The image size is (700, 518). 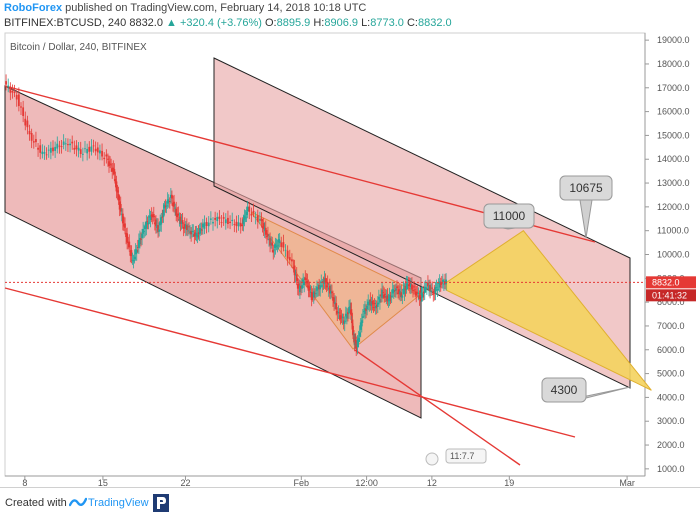 What do you see at coordinates (366, 482) in the screenshot?
I see `time-tick-label: 12:00` at bounding box center [366, 482].